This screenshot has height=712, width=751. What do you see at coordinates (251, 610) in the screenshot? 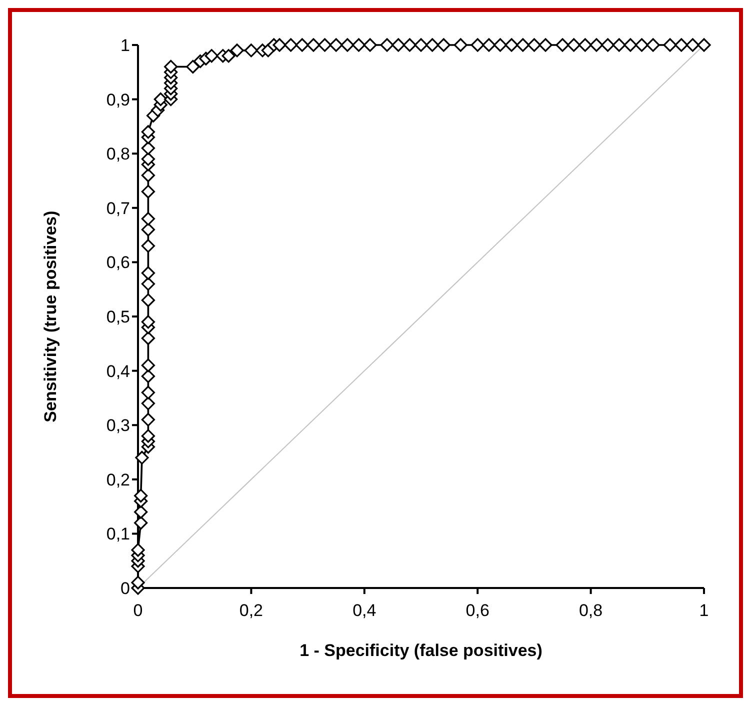
I see `x-tick-label: 0,2` at bounding box center [251, 610].